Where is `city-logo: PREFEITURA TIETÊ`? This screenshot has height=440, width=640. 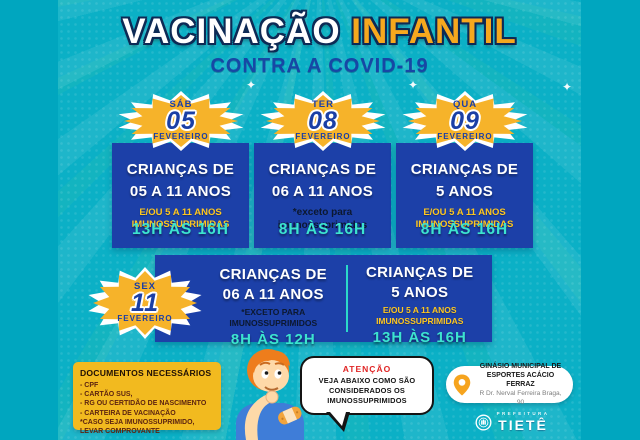
city-logo: PREFEITURA TIETÊ is located at coordinates (512, 422).